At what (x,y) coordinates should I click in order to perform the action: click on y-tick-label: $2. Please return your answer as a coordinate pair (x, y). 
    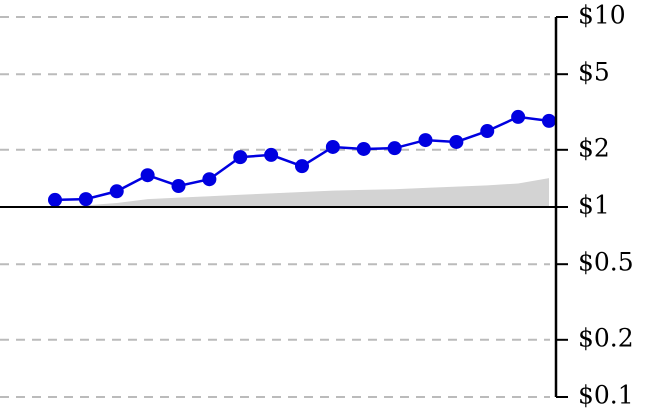
    Looking at the image, I should click on (594, 147).